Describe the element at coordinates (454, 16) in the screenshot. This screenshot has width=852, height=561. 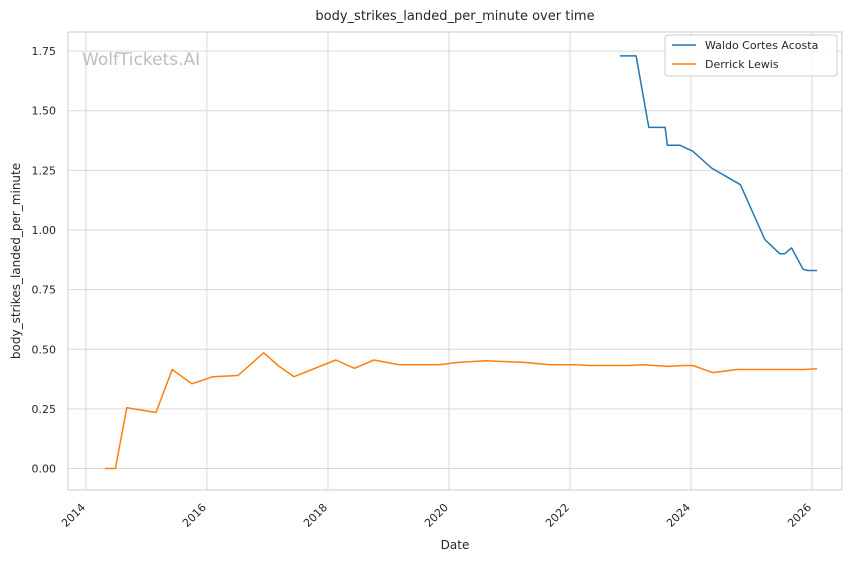
I see `chart-title: body_strikes_landed_per_minute over time` at that location.